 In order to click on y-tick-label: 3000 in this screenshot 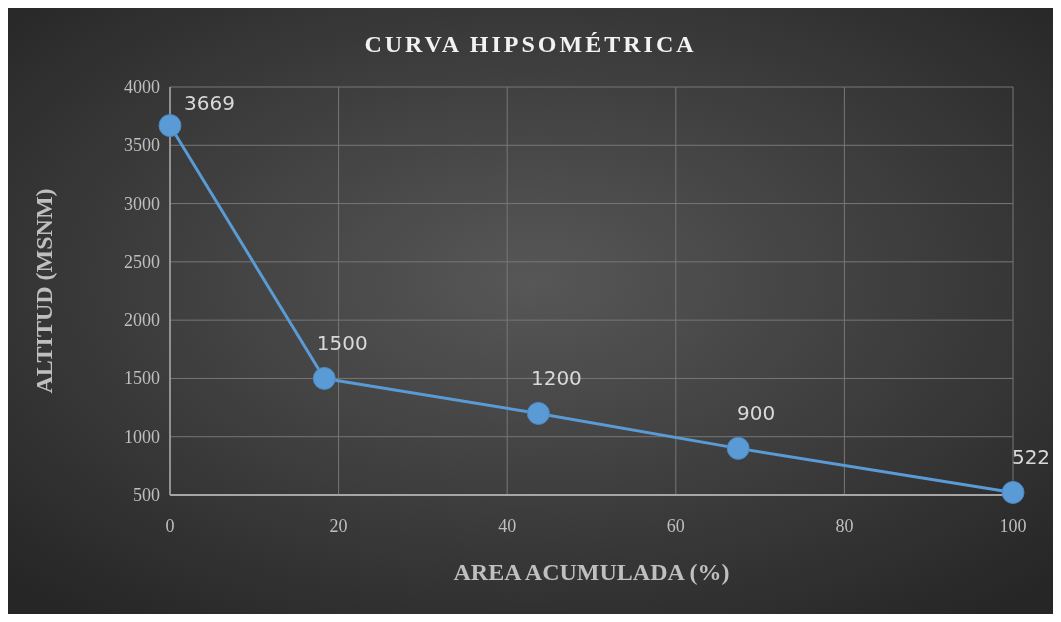, I will do `click(142, 203)`.